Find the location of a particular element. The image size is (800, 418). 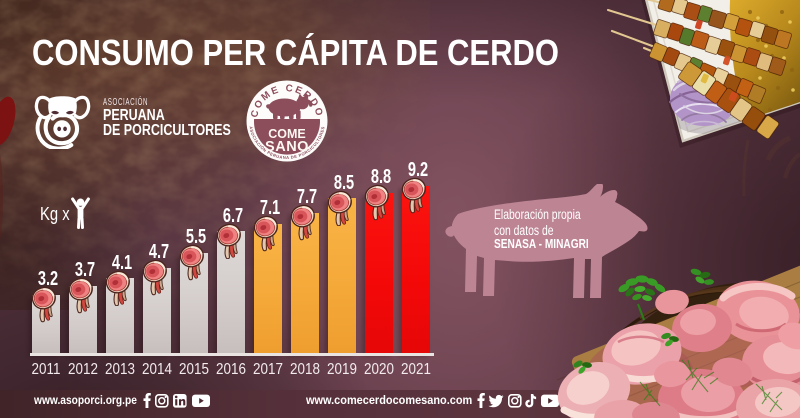

svg-text: COME is located at coordinates (287, 134).